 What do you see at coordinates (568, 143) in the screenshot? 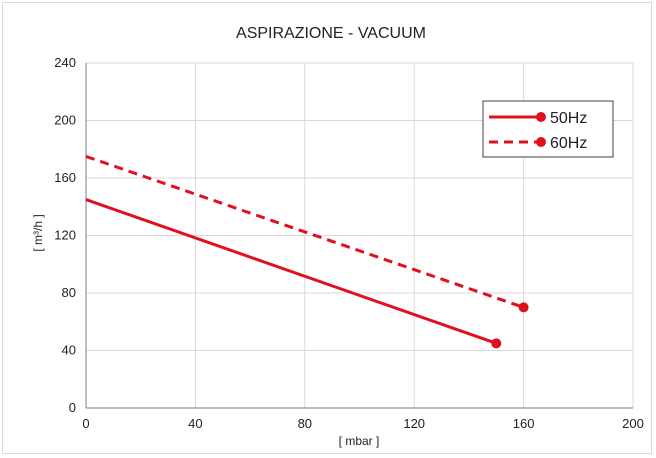
I see `legend-label-60hz: 60Hz` at bounding box center [568, 143].